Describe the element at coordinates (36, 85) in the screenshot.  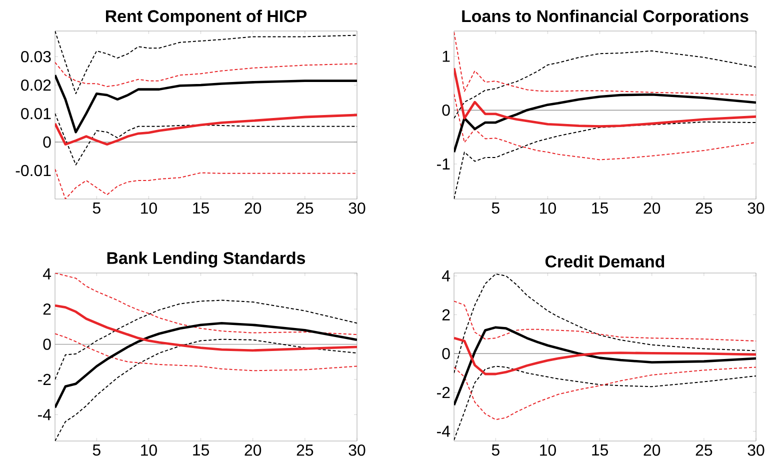
I see `y-tick-label: 0.02` at that location.